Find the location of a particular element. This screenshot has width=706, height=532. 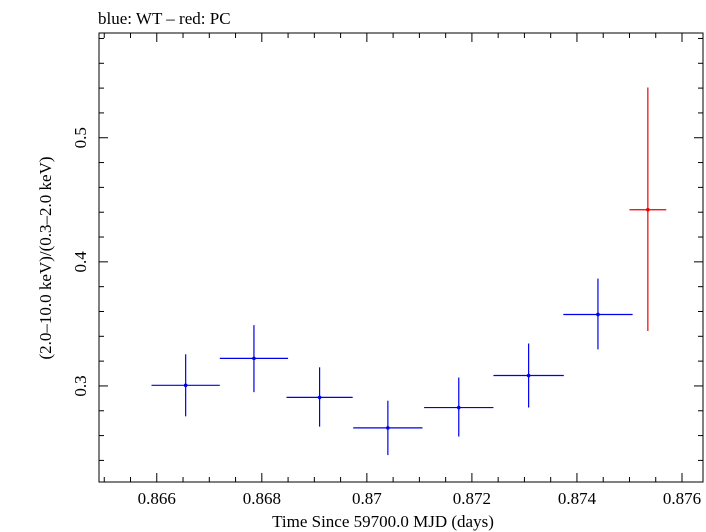

chart-title: blue: WT – red: PC is located at coordinates (164, 18).